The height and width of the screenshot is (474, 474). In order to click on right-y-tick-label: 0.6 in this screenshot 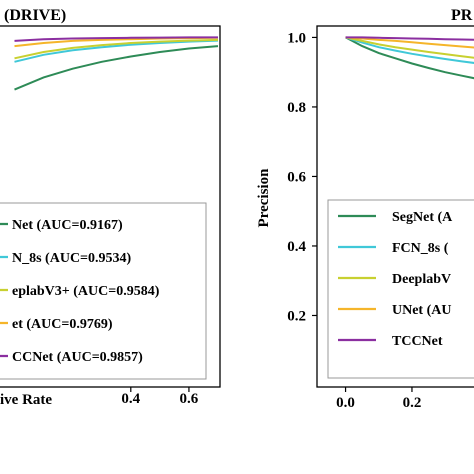, I will do `click(296, 177)`.